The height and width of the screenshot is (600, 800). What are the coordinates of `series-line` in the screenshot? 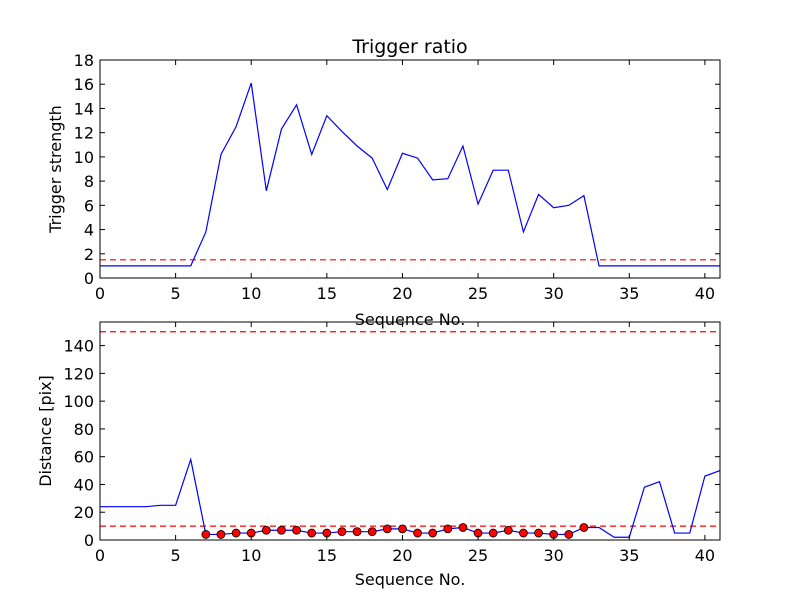 It's located at (410, 497).